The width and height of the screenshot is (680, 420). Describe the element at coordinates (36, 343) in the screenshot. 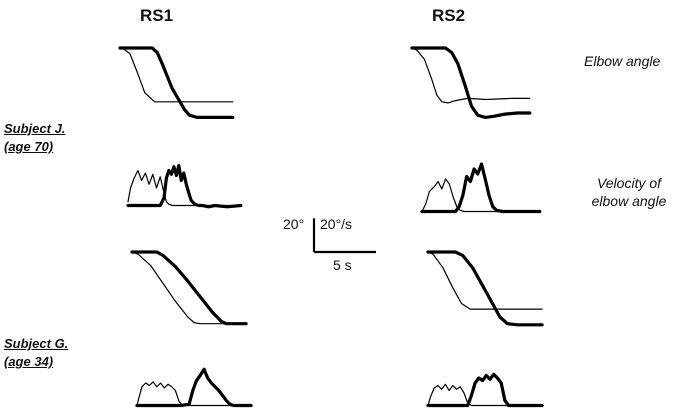

I see `subject-g-name: Subject G.` at that location.